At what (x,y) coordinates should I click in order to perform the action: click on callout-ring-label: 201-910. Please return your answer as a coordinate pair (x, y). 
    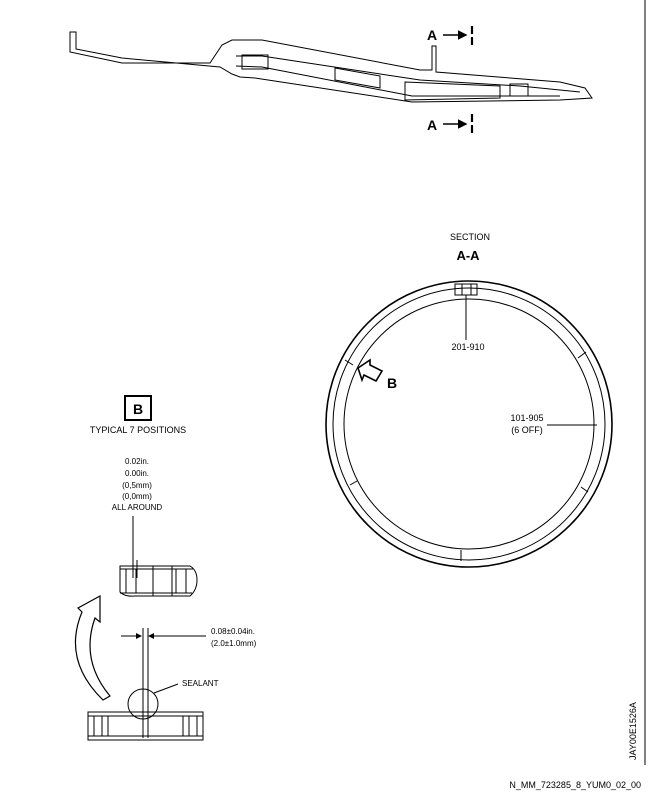
    Looking at the image, I should click on (467, 347).